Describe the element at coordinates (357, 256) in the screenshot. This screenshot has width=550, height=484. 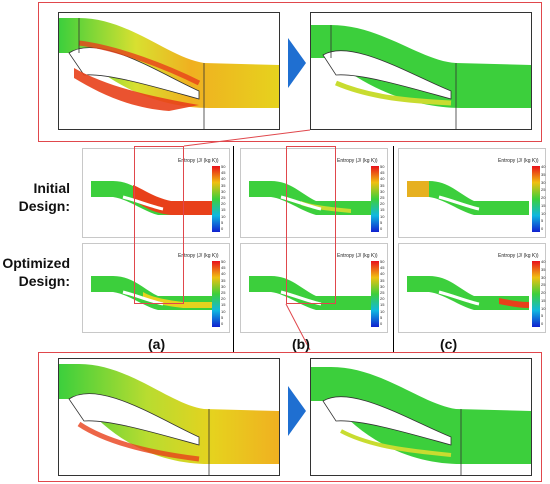
I see `colorbar-title-b-optimized: Entropy (J/ (kg K))` at that location.